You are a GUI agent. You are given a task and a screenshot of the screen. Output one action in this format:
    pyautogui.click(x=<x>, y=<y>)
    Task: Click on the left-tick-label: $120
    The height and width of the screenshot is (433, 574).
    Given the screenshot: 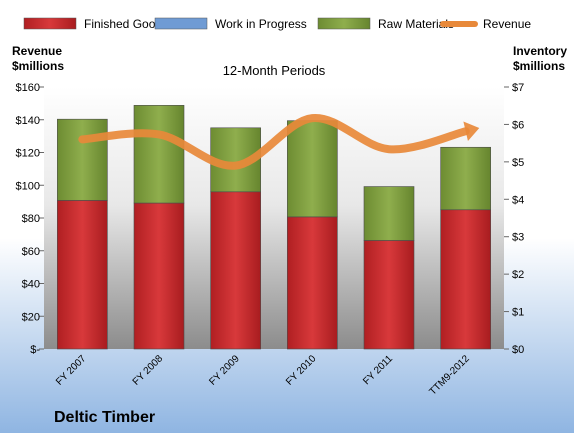 What is the action you would take?
    pyautogui.click(x=28, y=154)
    